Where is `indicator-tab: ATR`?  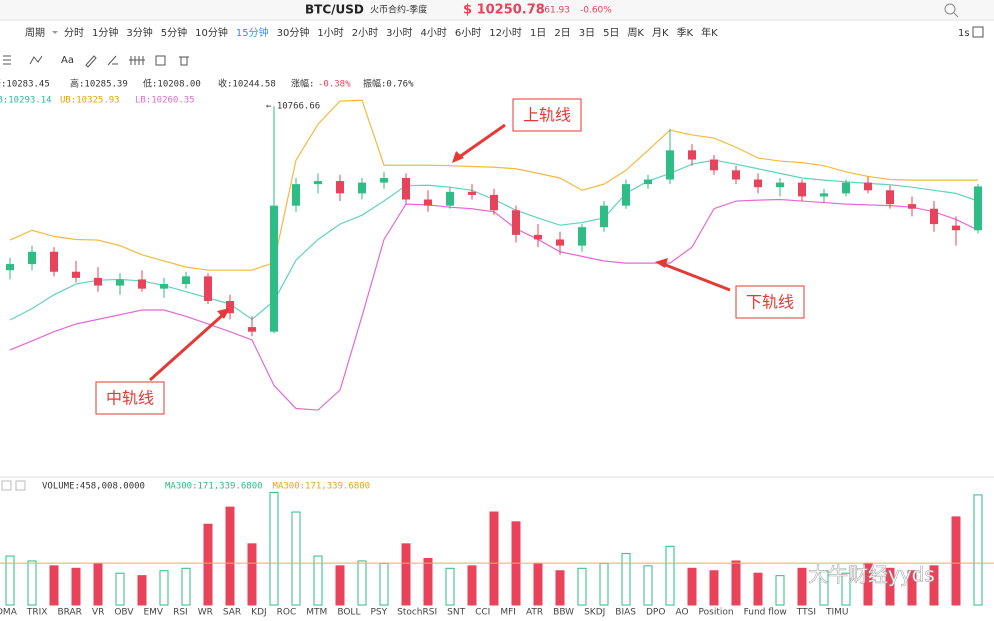
indicator-tab: ATR is located at coordinates (534, 613).